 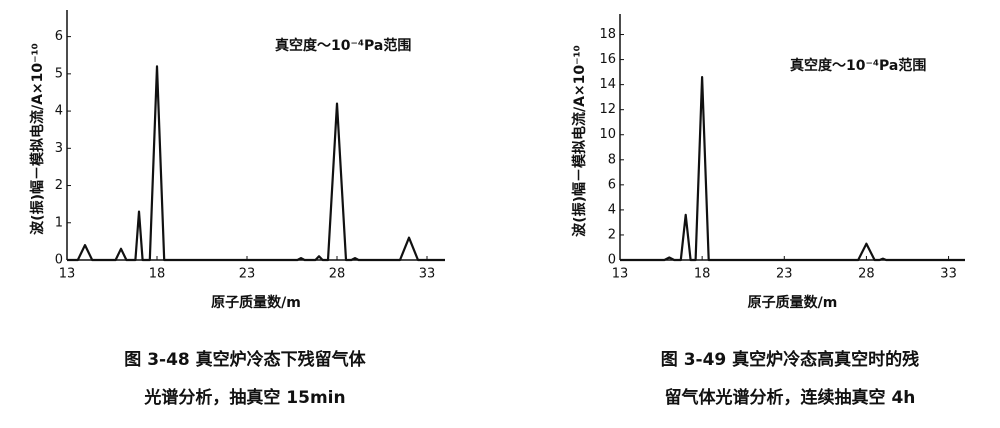 What do you see at coordinates (607, 84) in the screenshot?
I see `y-tick-label: 14` at bounding box center [607, 84].